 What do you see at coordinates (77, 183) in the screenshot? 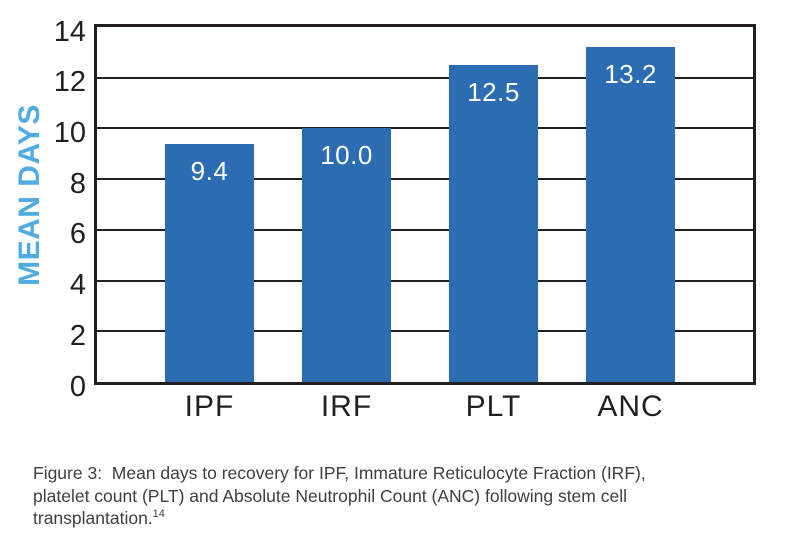
I see `y-tick-label-8: 8` at bounding box center [77, 183].